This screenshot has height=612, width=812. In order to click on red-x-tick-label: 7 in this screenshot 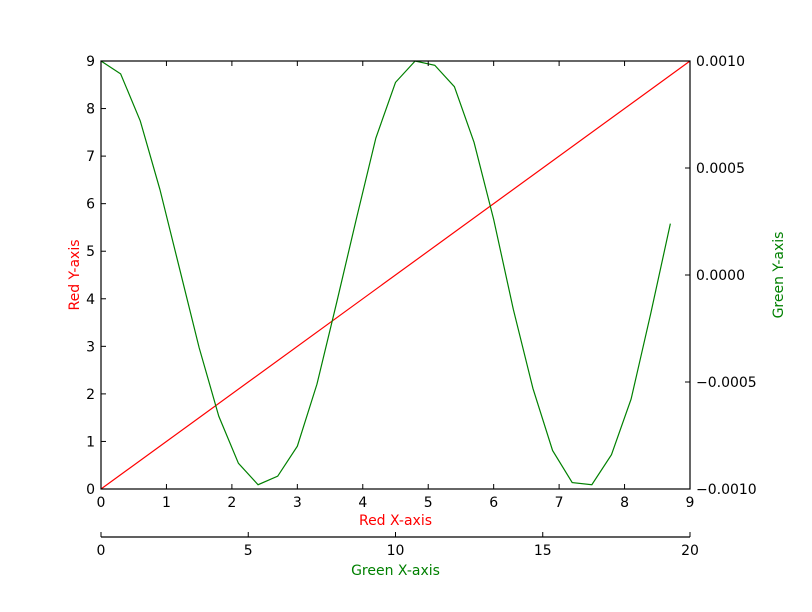, I will do `click(559, 503)`.